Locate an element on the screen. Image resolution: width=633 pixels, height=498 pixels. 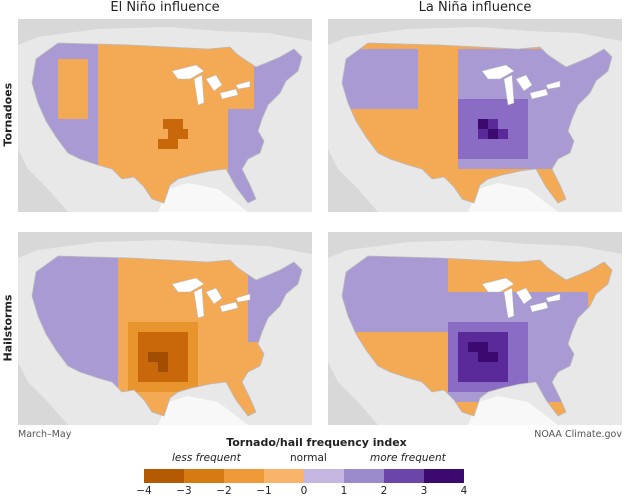
legend-color-bar is located at coordinates (304, 476).